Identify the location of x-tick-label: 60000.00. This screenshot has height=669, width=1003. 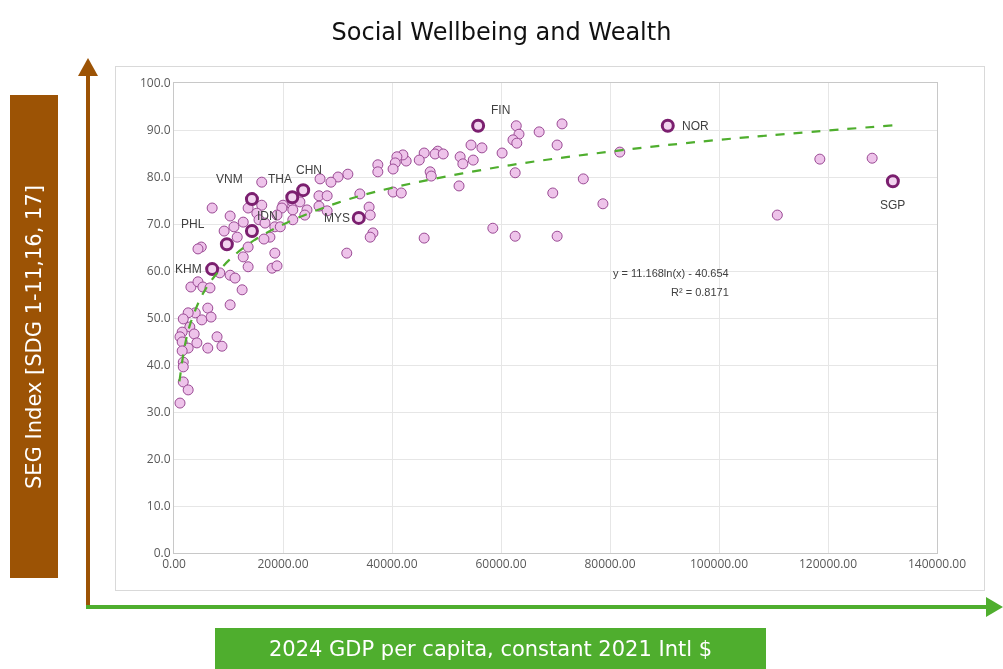
(501, 564).